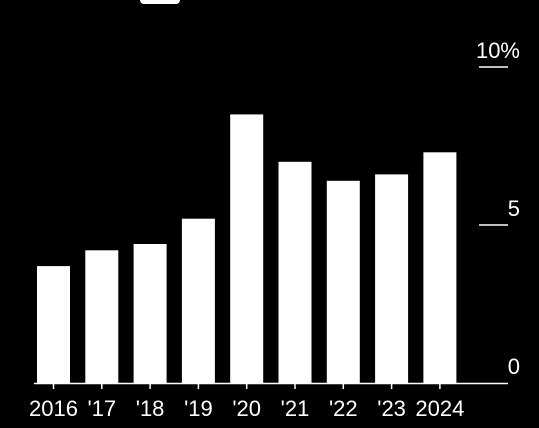 This screenshot has height=428, width=539. I want to click on x-axis: 2016 '17 '18 '19 '20 '21 '22 '23 2024, so click(268, 401).